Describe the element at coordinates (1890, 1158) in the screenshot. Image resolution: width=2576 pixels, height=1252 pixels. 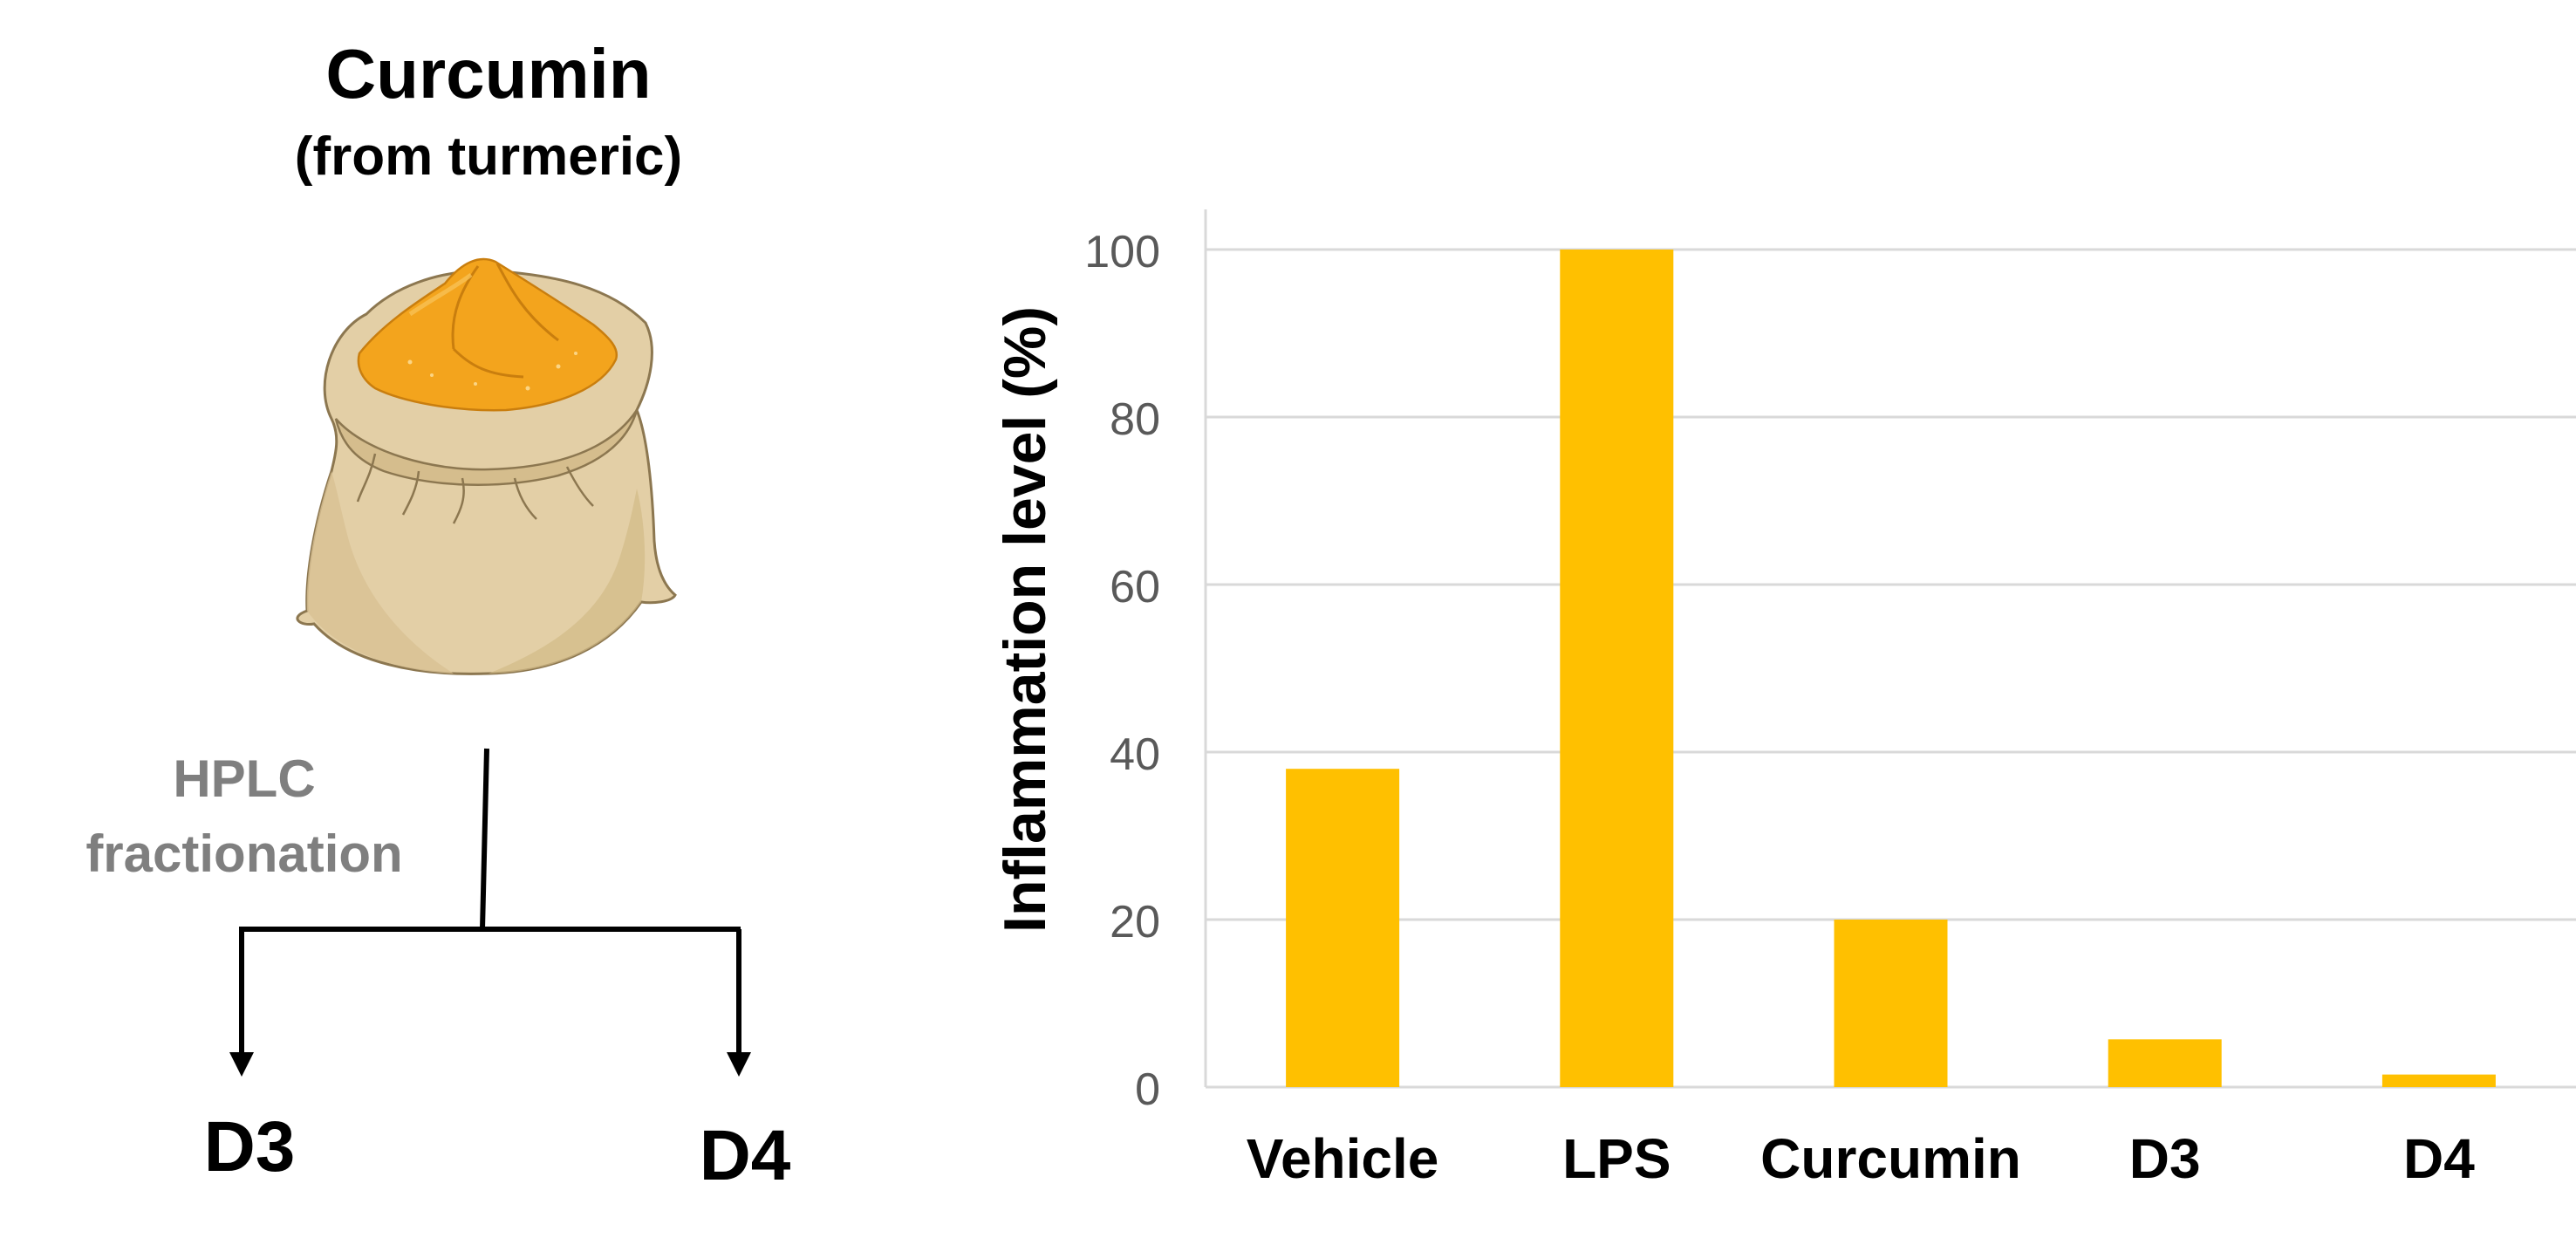
I see `x-tick-label: Curcumin` at that location.